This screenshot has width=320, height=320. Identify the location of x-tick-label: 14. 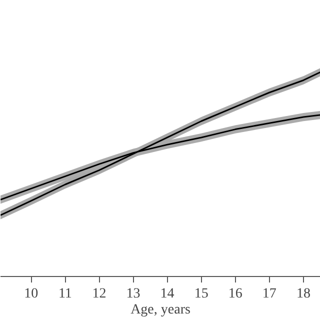
(167, 294).